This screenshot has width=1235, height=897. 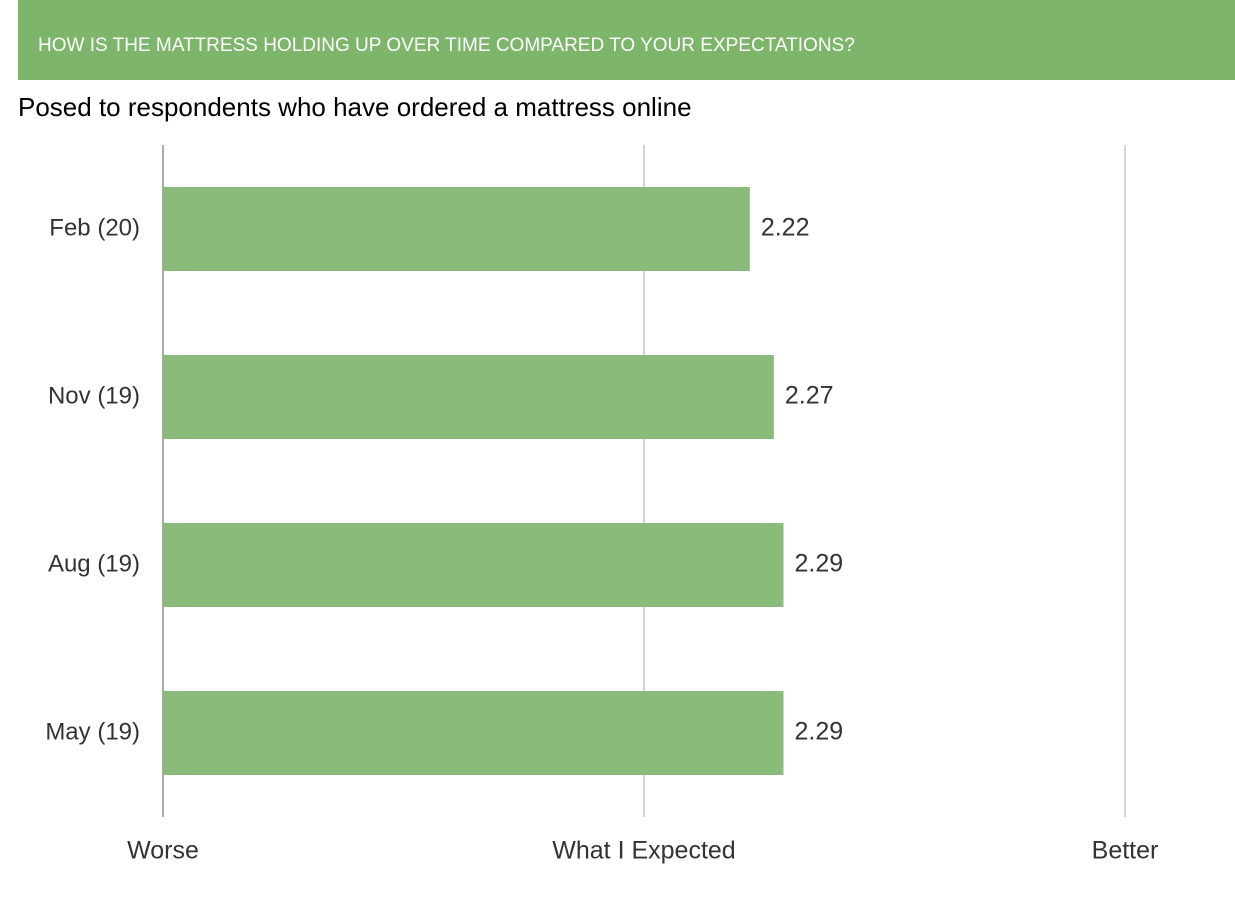 I want to click on x-tick-label: Better, so click(x=1125, y=851).